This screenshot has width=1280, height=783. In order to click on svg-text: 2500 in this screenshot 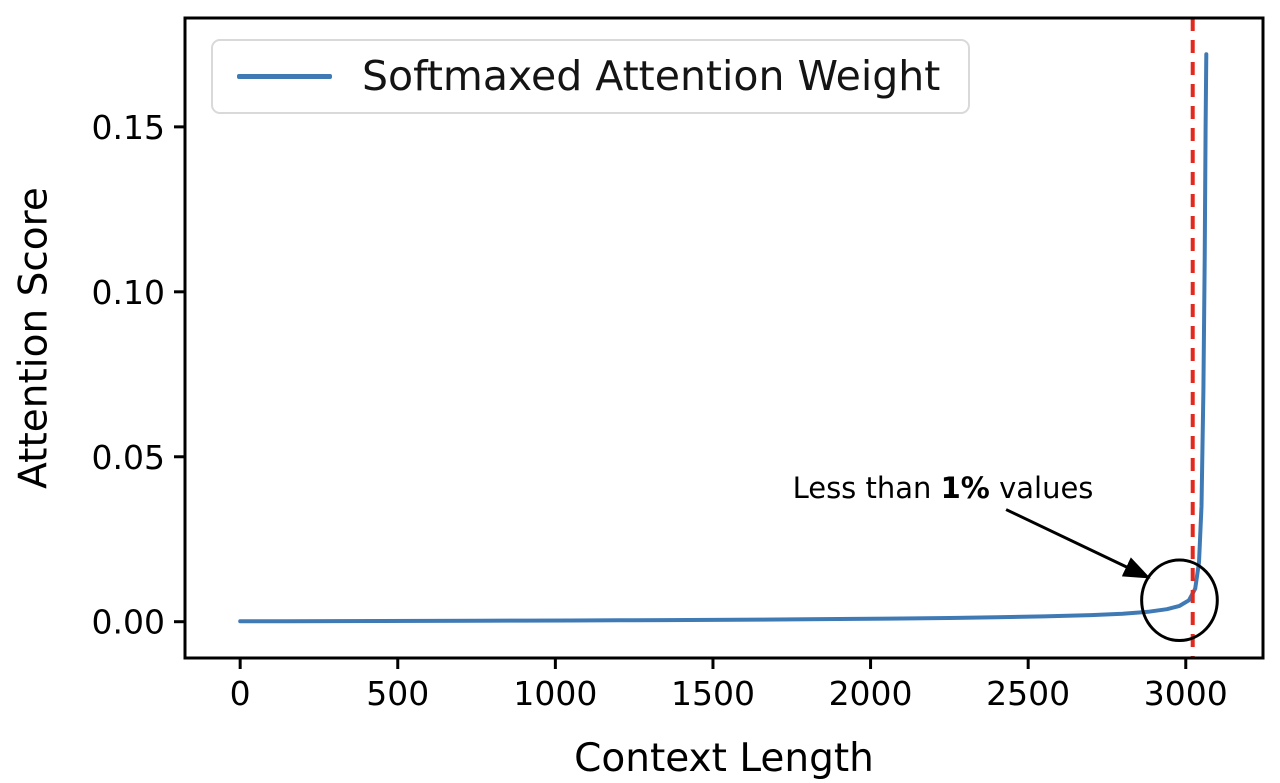, I will do `click(1028, 693)`.